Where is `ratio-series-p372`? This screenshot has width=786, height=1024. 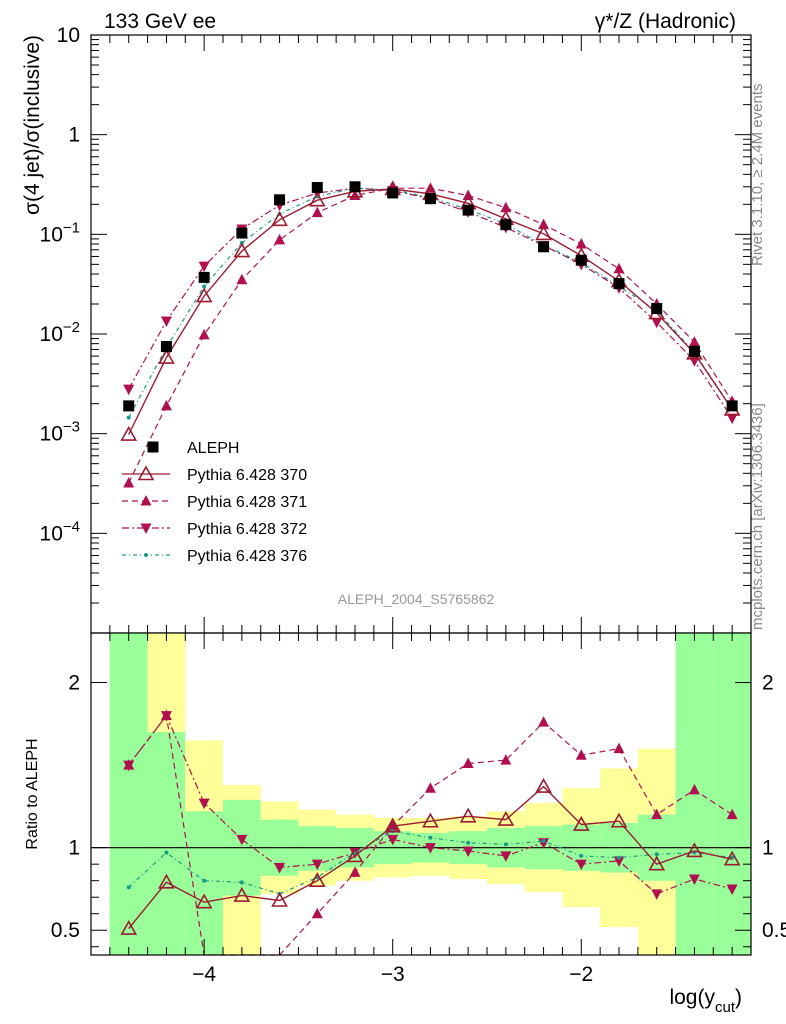 ratio-series-p372 is located at coordinates (430, 805).